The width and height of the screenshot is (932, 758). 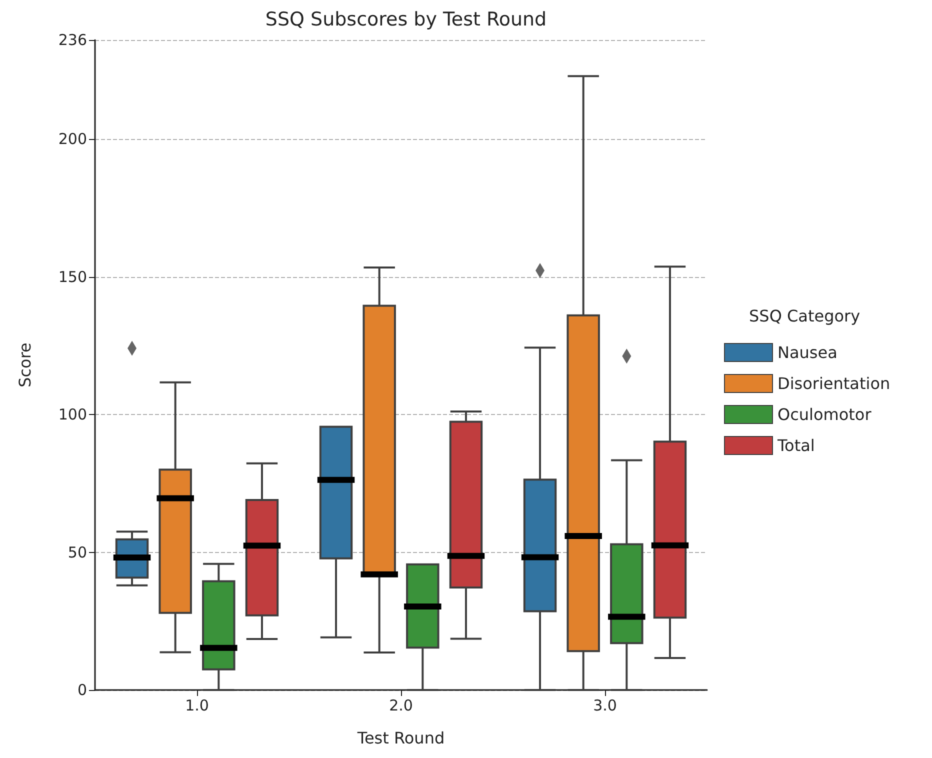 What do you see at coordinates (25, 365) in the screenshot?
I see `y-axis-title: Score` at bounding box center [25, 365].